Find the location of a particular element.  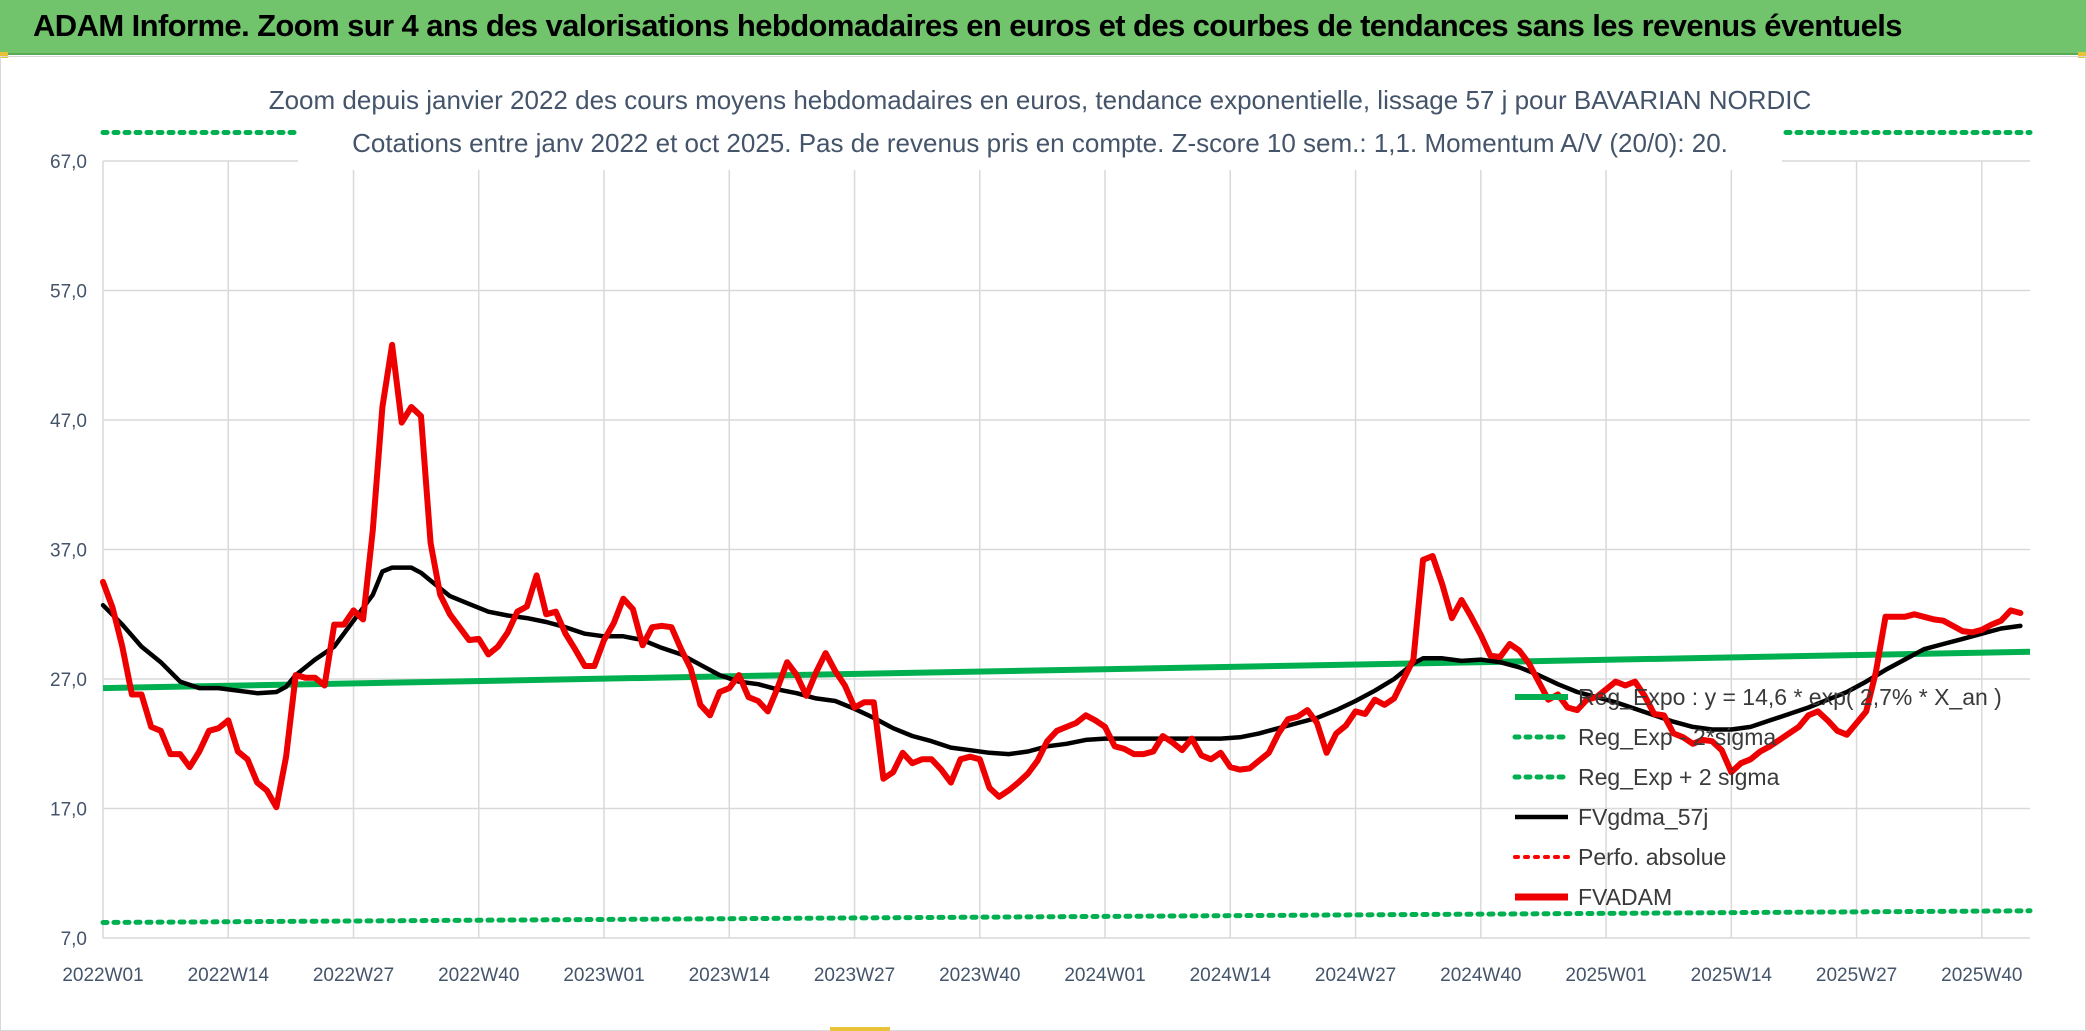

y-tick-label: 67,0 is located at coordinates (68, 162).